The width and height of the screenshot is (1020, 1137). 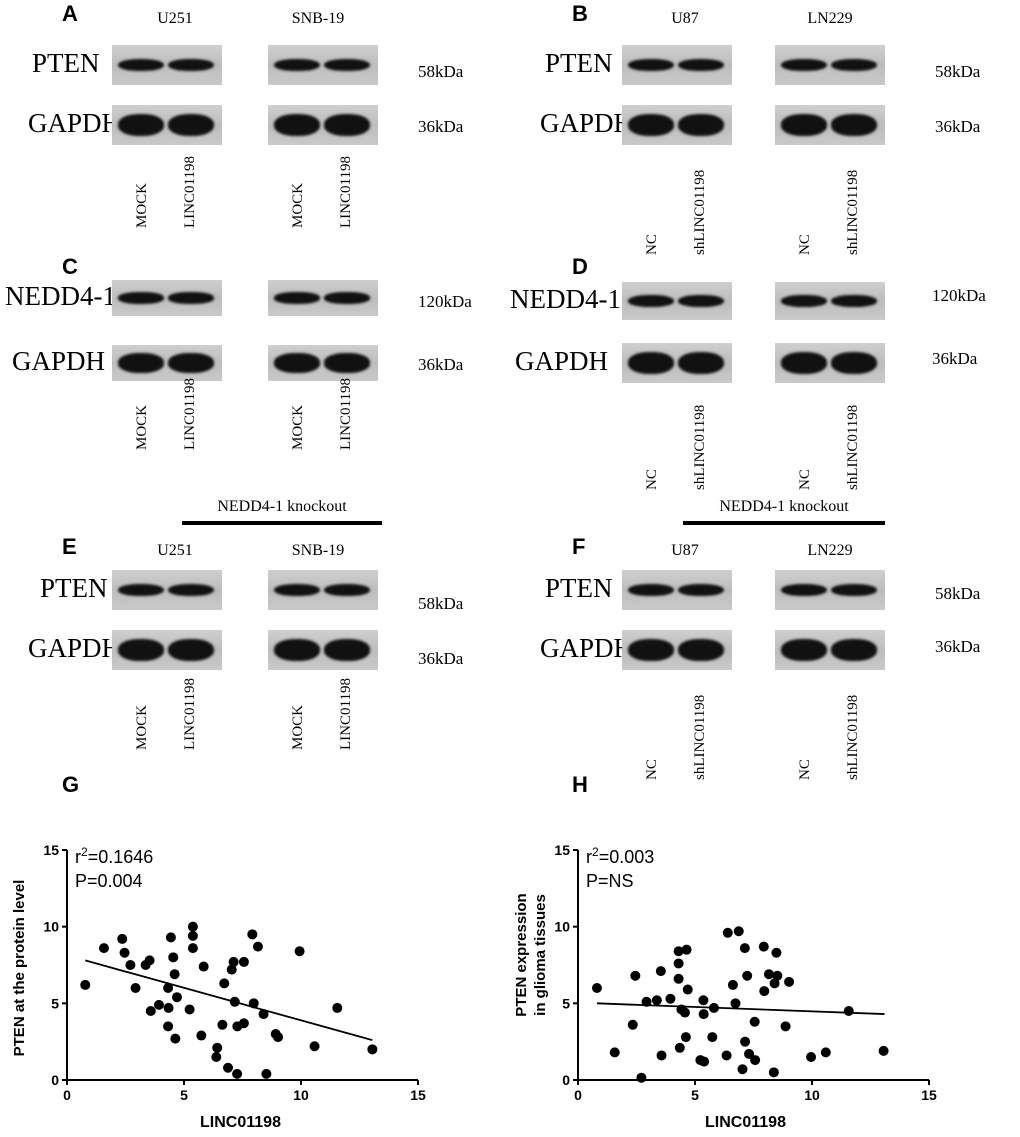 What do you see at coordinates (521, 954) in the screenshot?
I see `y-axis-title: PTEN expression` at bounding box center [521, 954].